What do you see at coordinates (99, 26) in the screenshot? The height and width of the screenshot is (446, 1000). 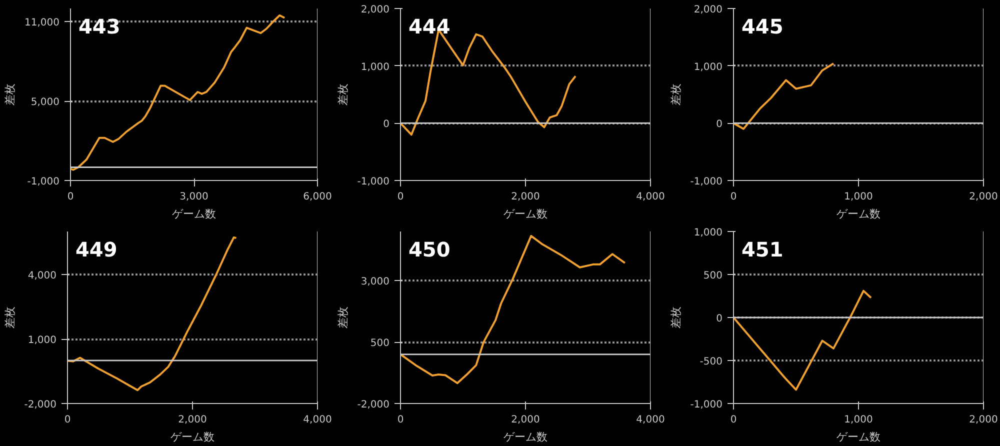 I see `chart-title: 443` at bounding box center [99, 26].